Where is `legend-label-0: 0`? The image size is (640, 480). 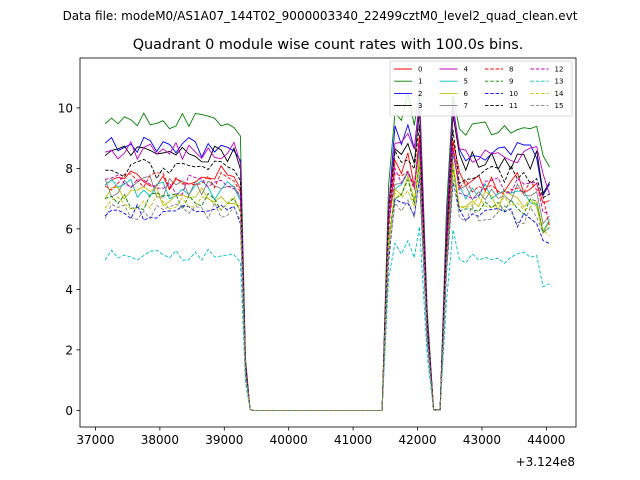
legend-label-0: 0 is located at coordinates (420, 70).